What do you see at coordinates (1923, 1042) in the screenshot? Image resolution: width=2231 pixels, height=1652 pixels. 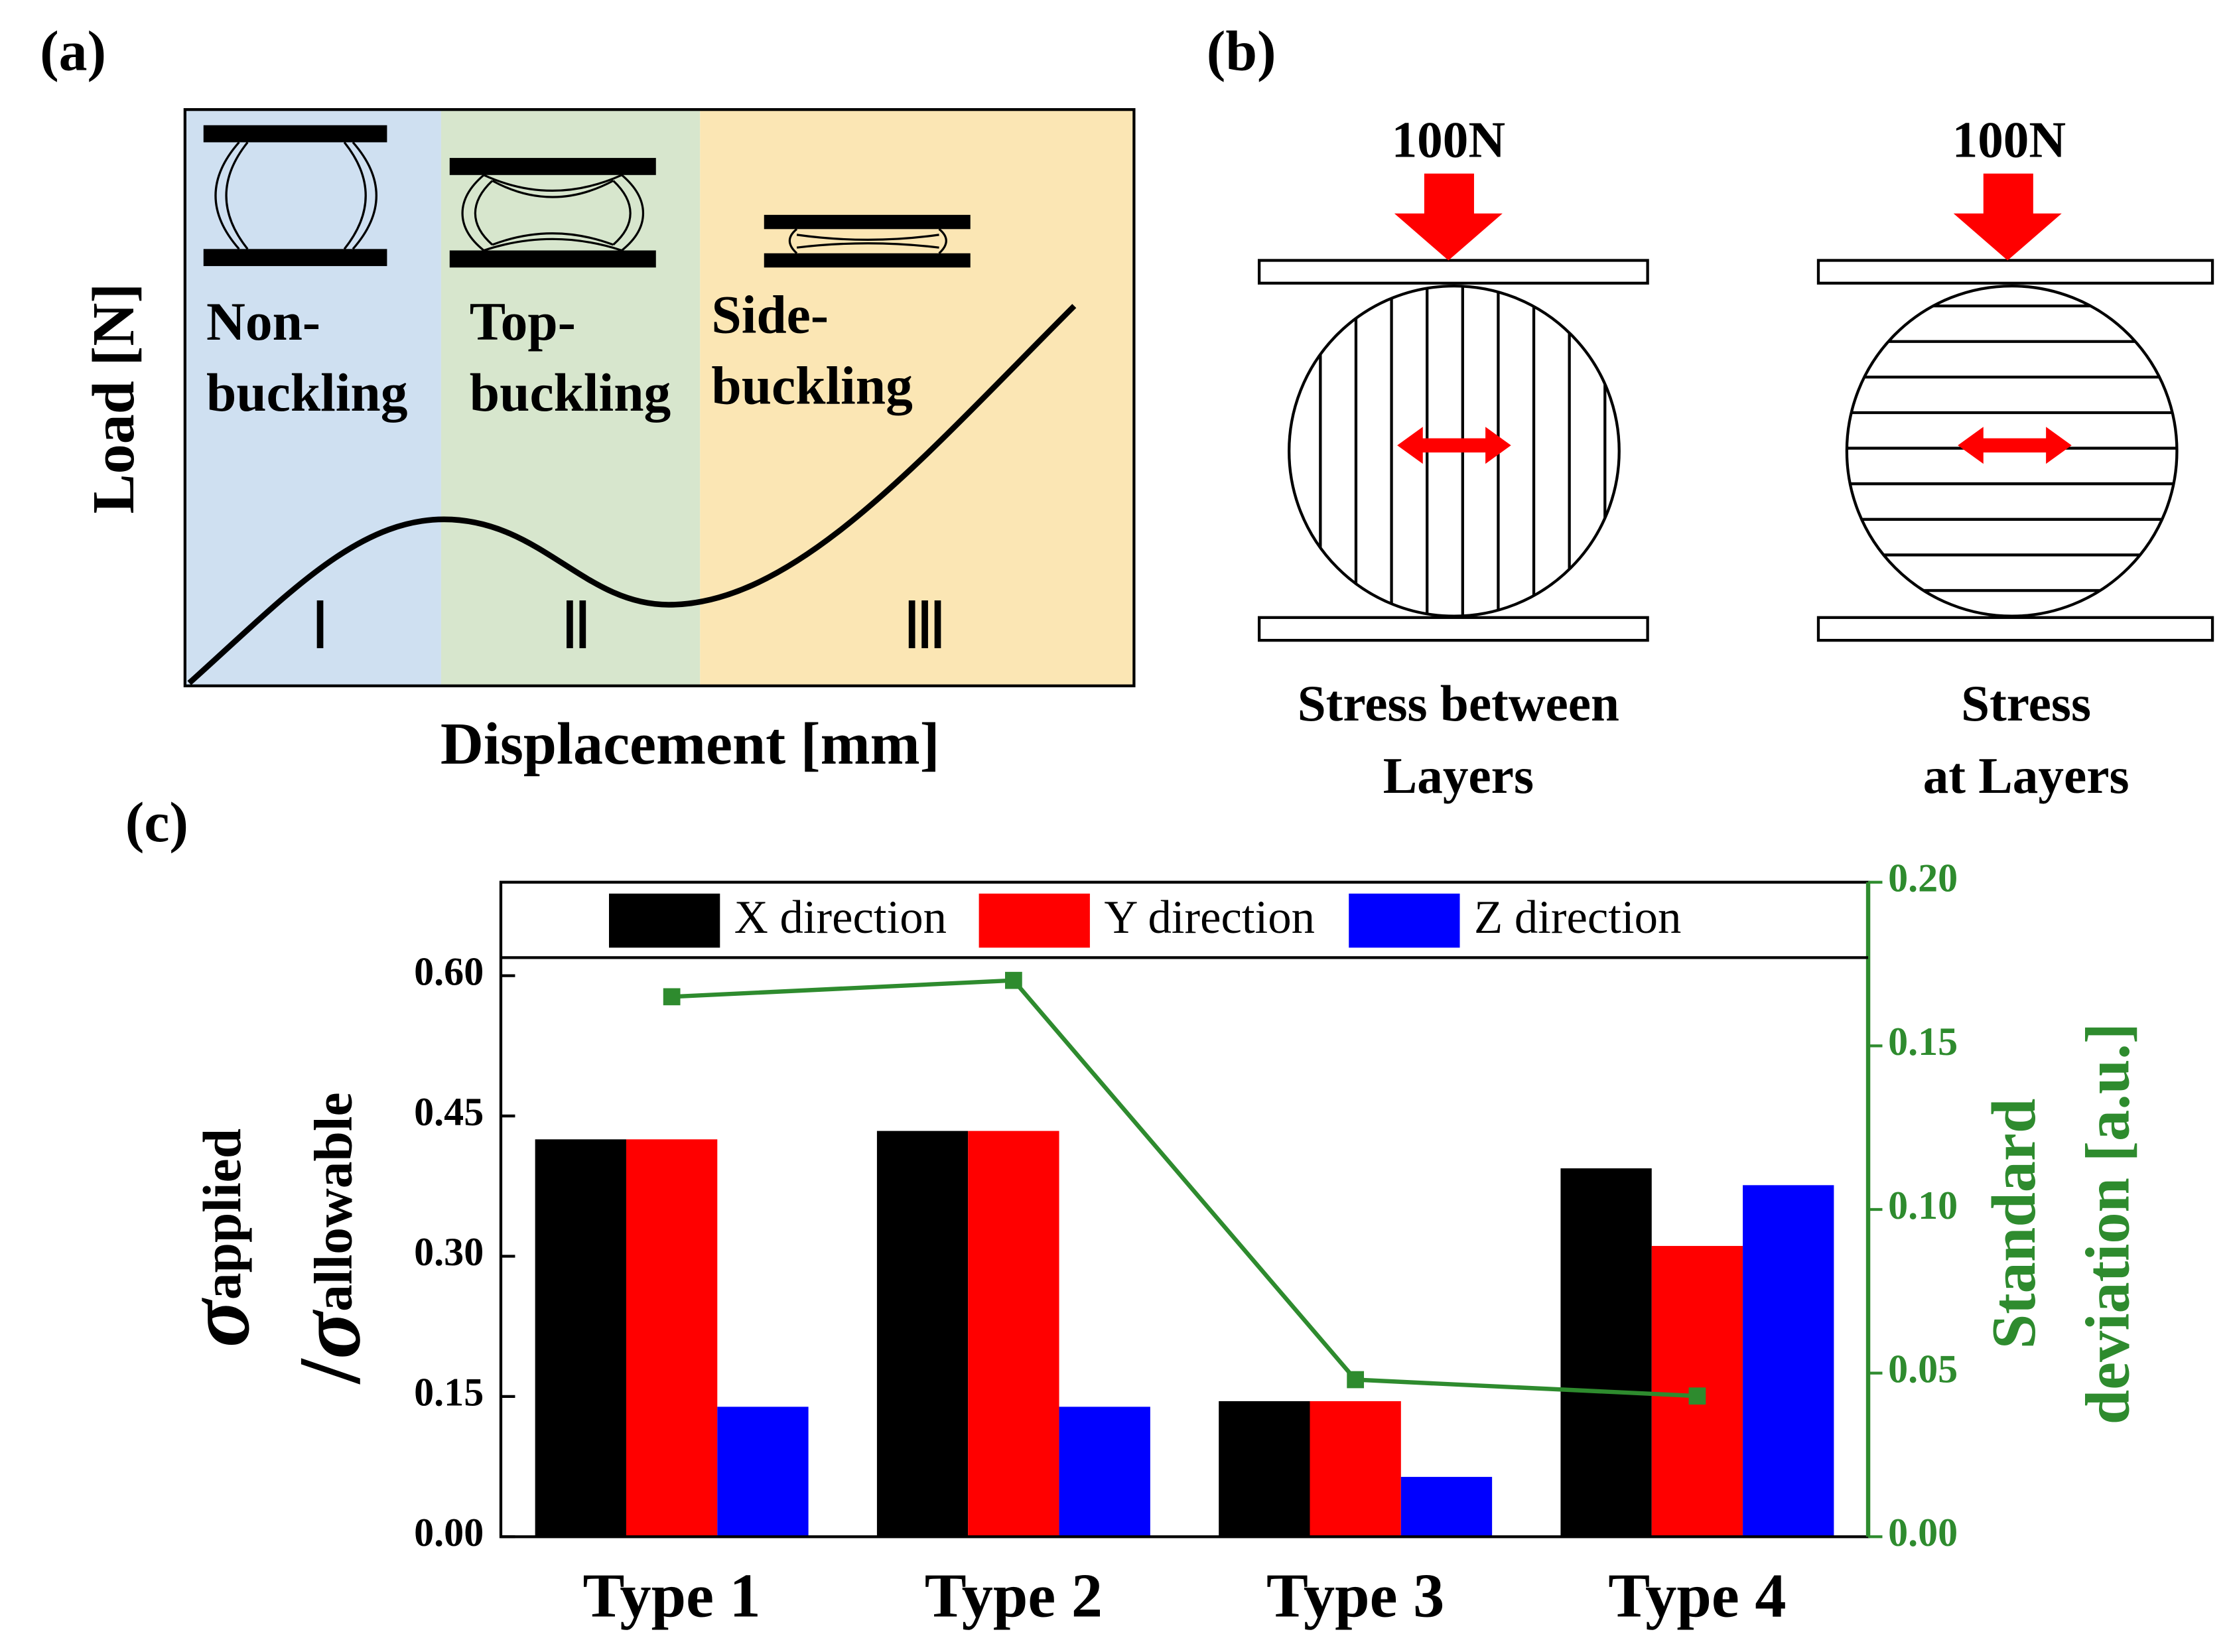 I see `y2-tick-label: 0.15` at bounding box center [1923, 1042].